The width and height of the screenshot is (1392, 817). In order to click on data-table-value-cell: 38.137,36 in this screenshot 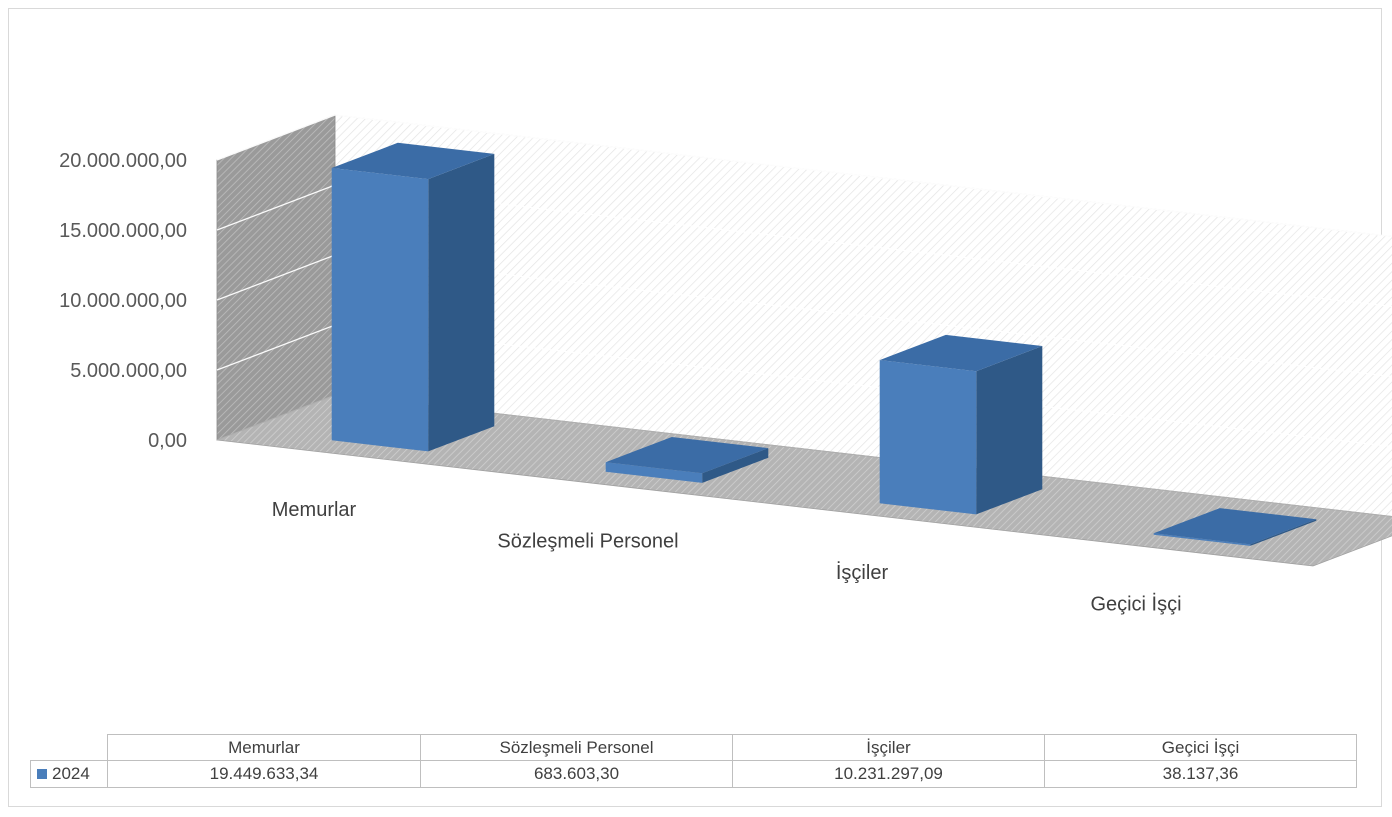, I will do `click(1200, 774)`.